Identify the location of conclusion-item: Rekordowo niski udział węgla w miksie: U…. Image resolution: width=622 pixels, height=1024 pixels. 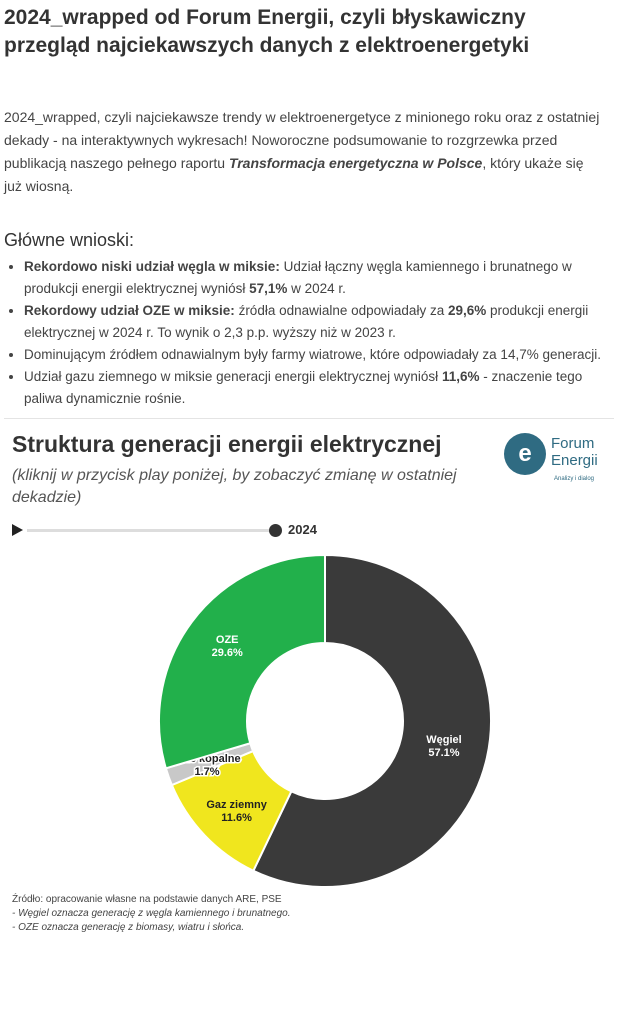
(319, 278).